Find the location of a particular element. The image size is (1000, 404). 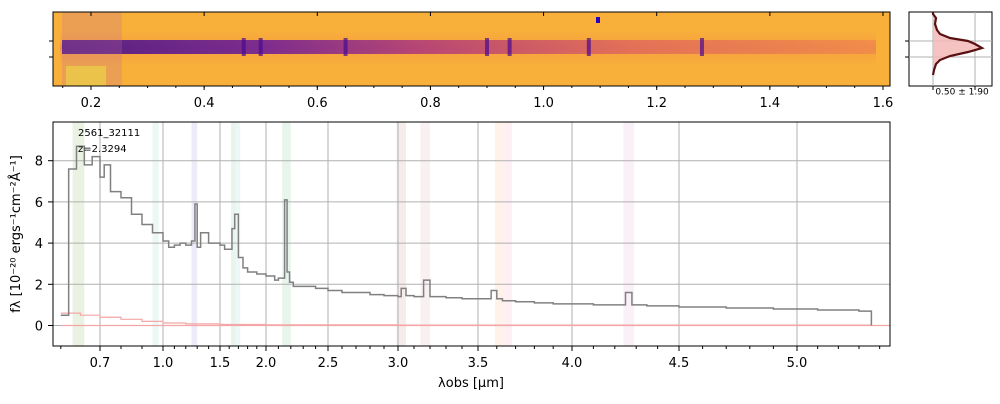

main-xtick-label: 1.5 is located at coordinates (220, 363).